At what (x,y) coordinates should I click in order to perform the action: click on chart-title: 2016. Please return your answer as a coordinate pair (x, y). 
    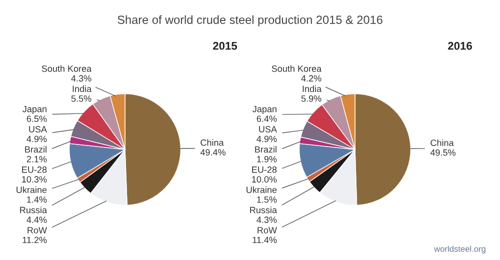
    Looking at the image, I should click on (460, 46).